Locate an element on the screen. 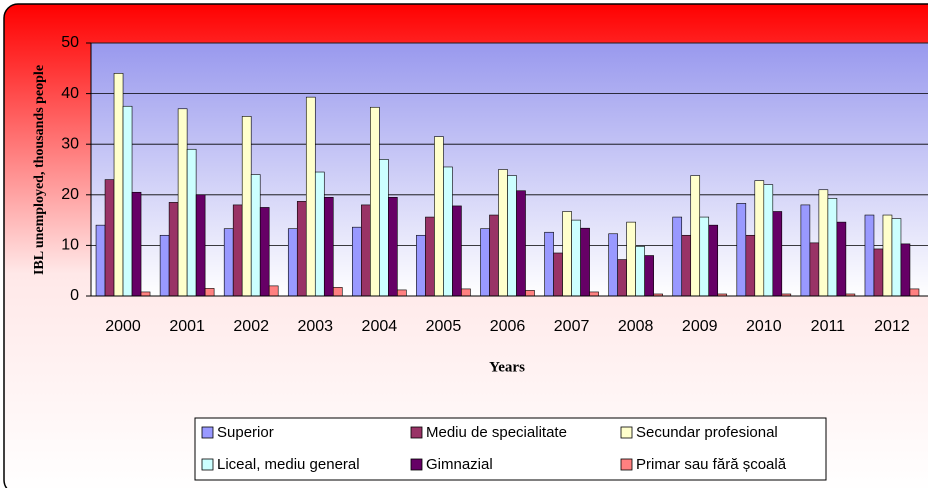 The width and height of the screenshot is (928, 488). legend-label: Secundar profesional is located at coordinates (707, 432).